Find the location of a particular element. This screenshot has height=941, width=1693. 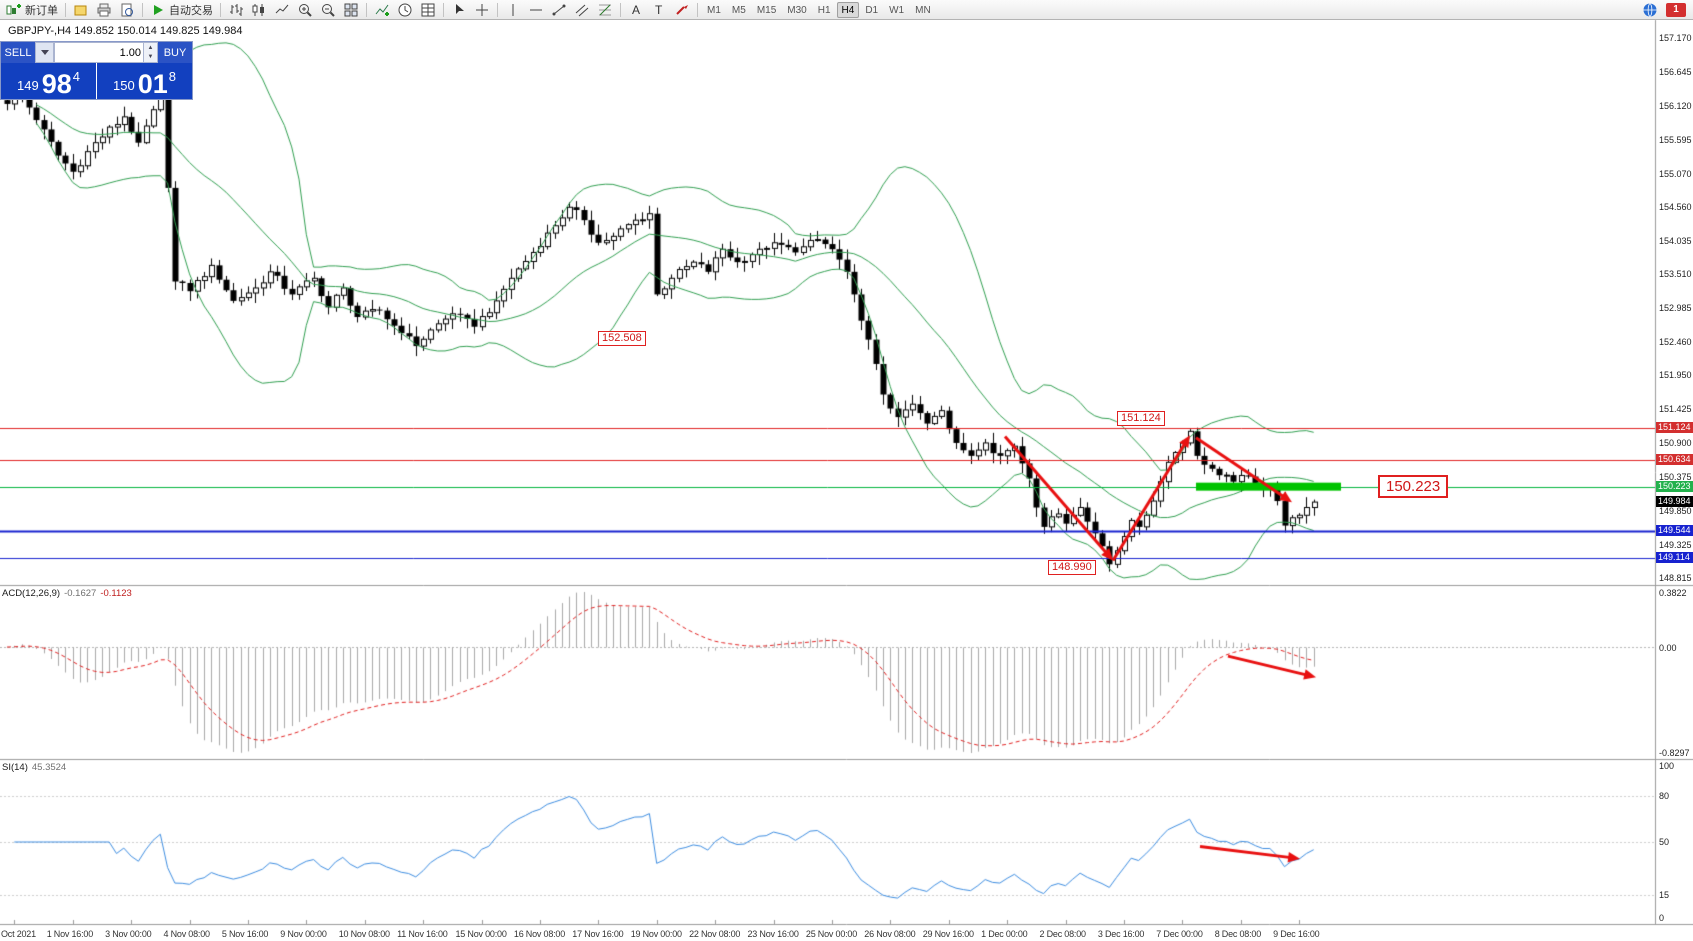

buy-price-small: 150 is located at coordinates (124, 85).